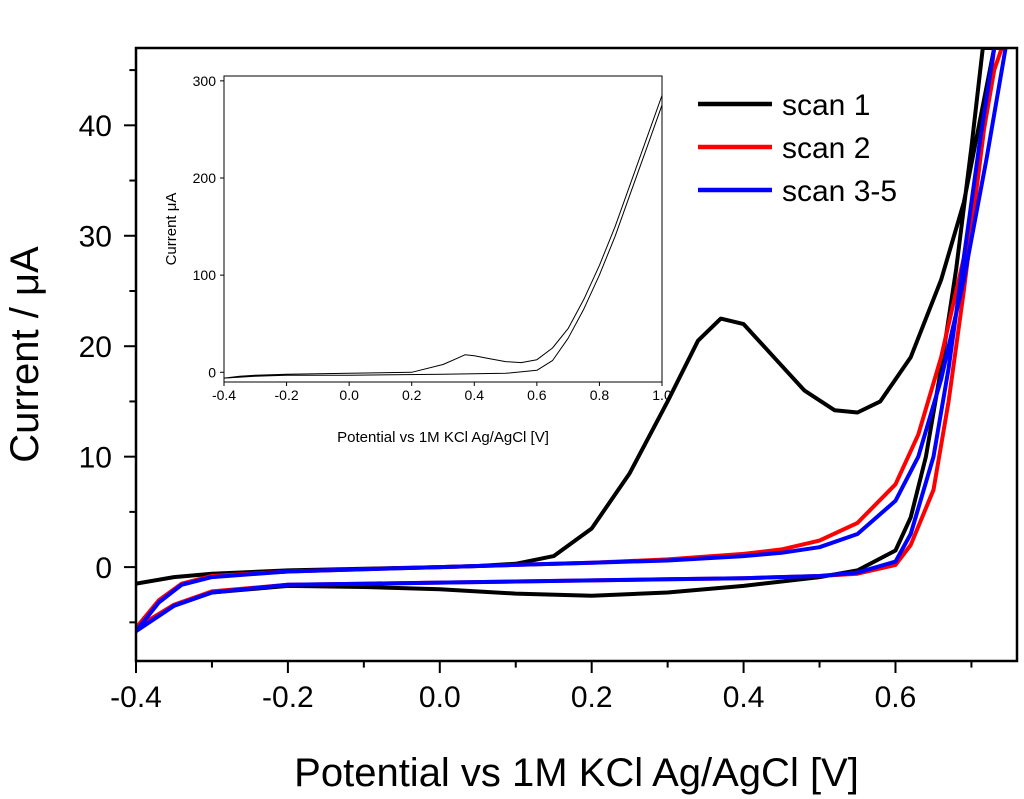 This screenshot has width=1024, height=799. Describe the element at coordinates (600, 395) in the screenshot. I see `x-tick-label: 0.8` at that location.